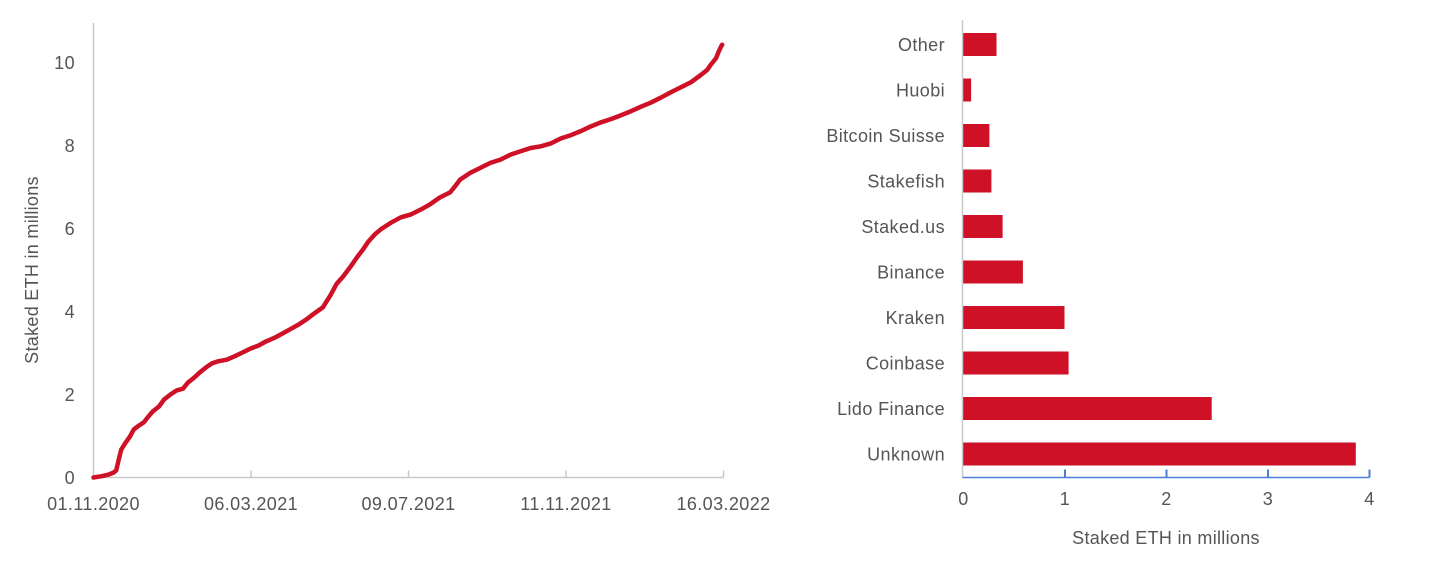 This screenshot has width=1440, height=578. What do you see at coordinates (915, 318) in the screenshot?
I see `category-label: Kraken` at bounding box center [915, 318].